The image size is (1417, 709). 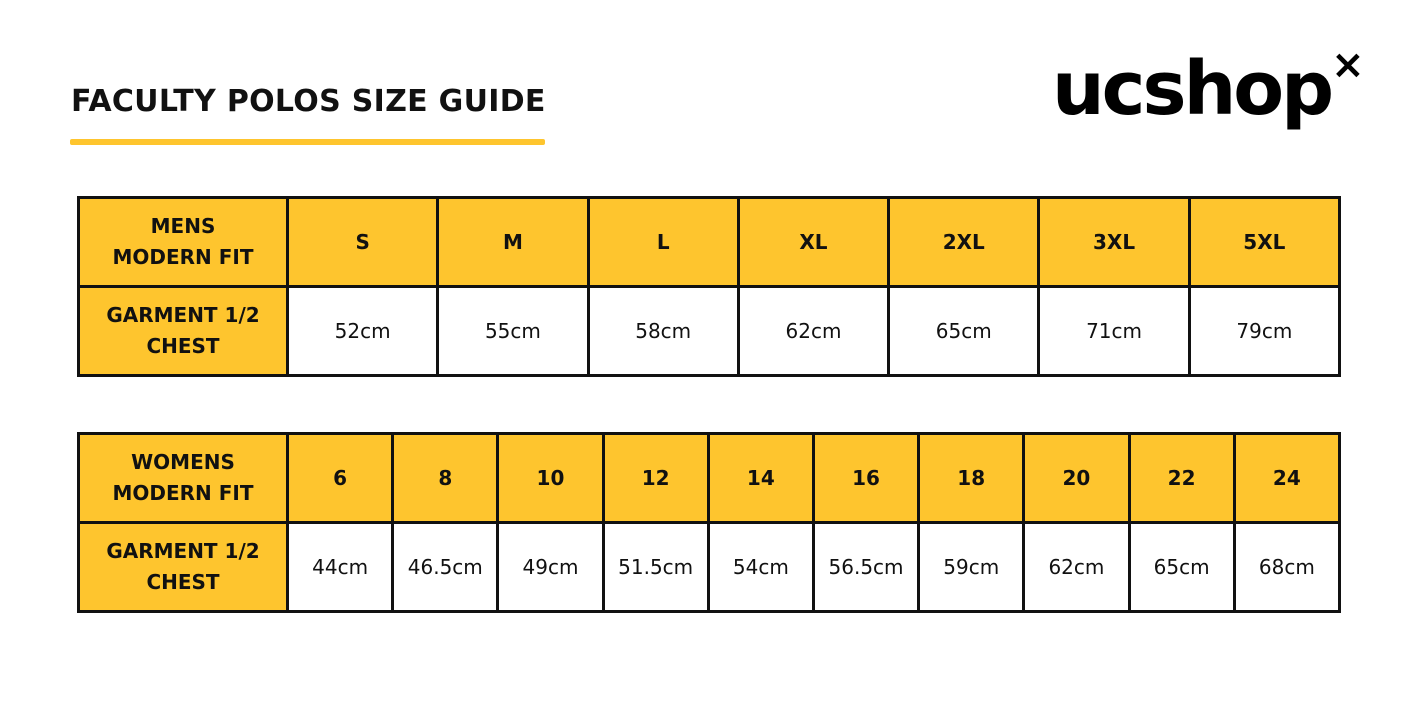 I want to click on chest-value-cell: 46.5cm, so click(x=445, y=567).